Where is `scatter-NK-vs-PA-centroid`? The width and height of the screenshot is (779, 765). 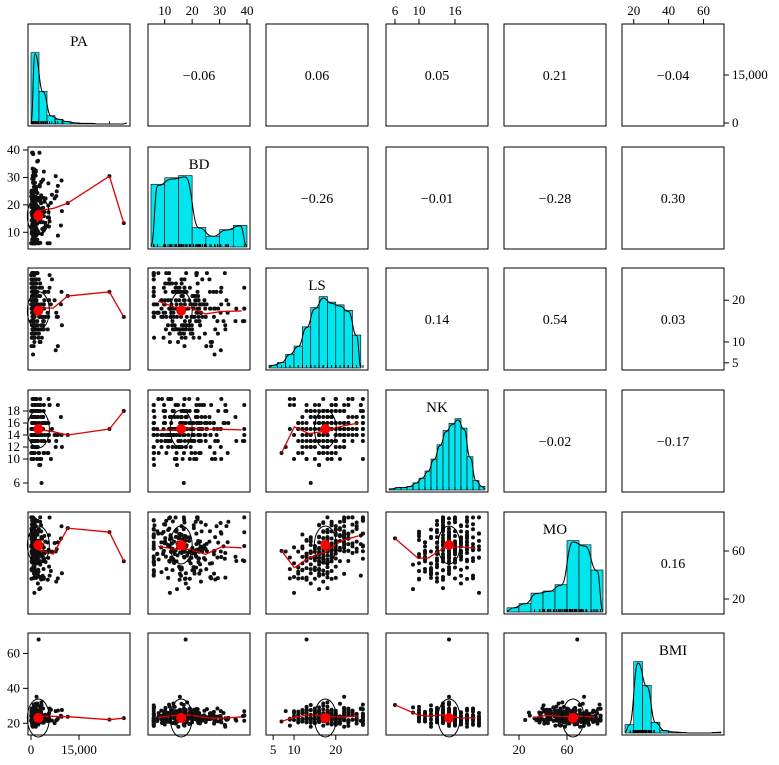 scatter-NK-vs-PA-centroid is located at coordinates (38, 429).